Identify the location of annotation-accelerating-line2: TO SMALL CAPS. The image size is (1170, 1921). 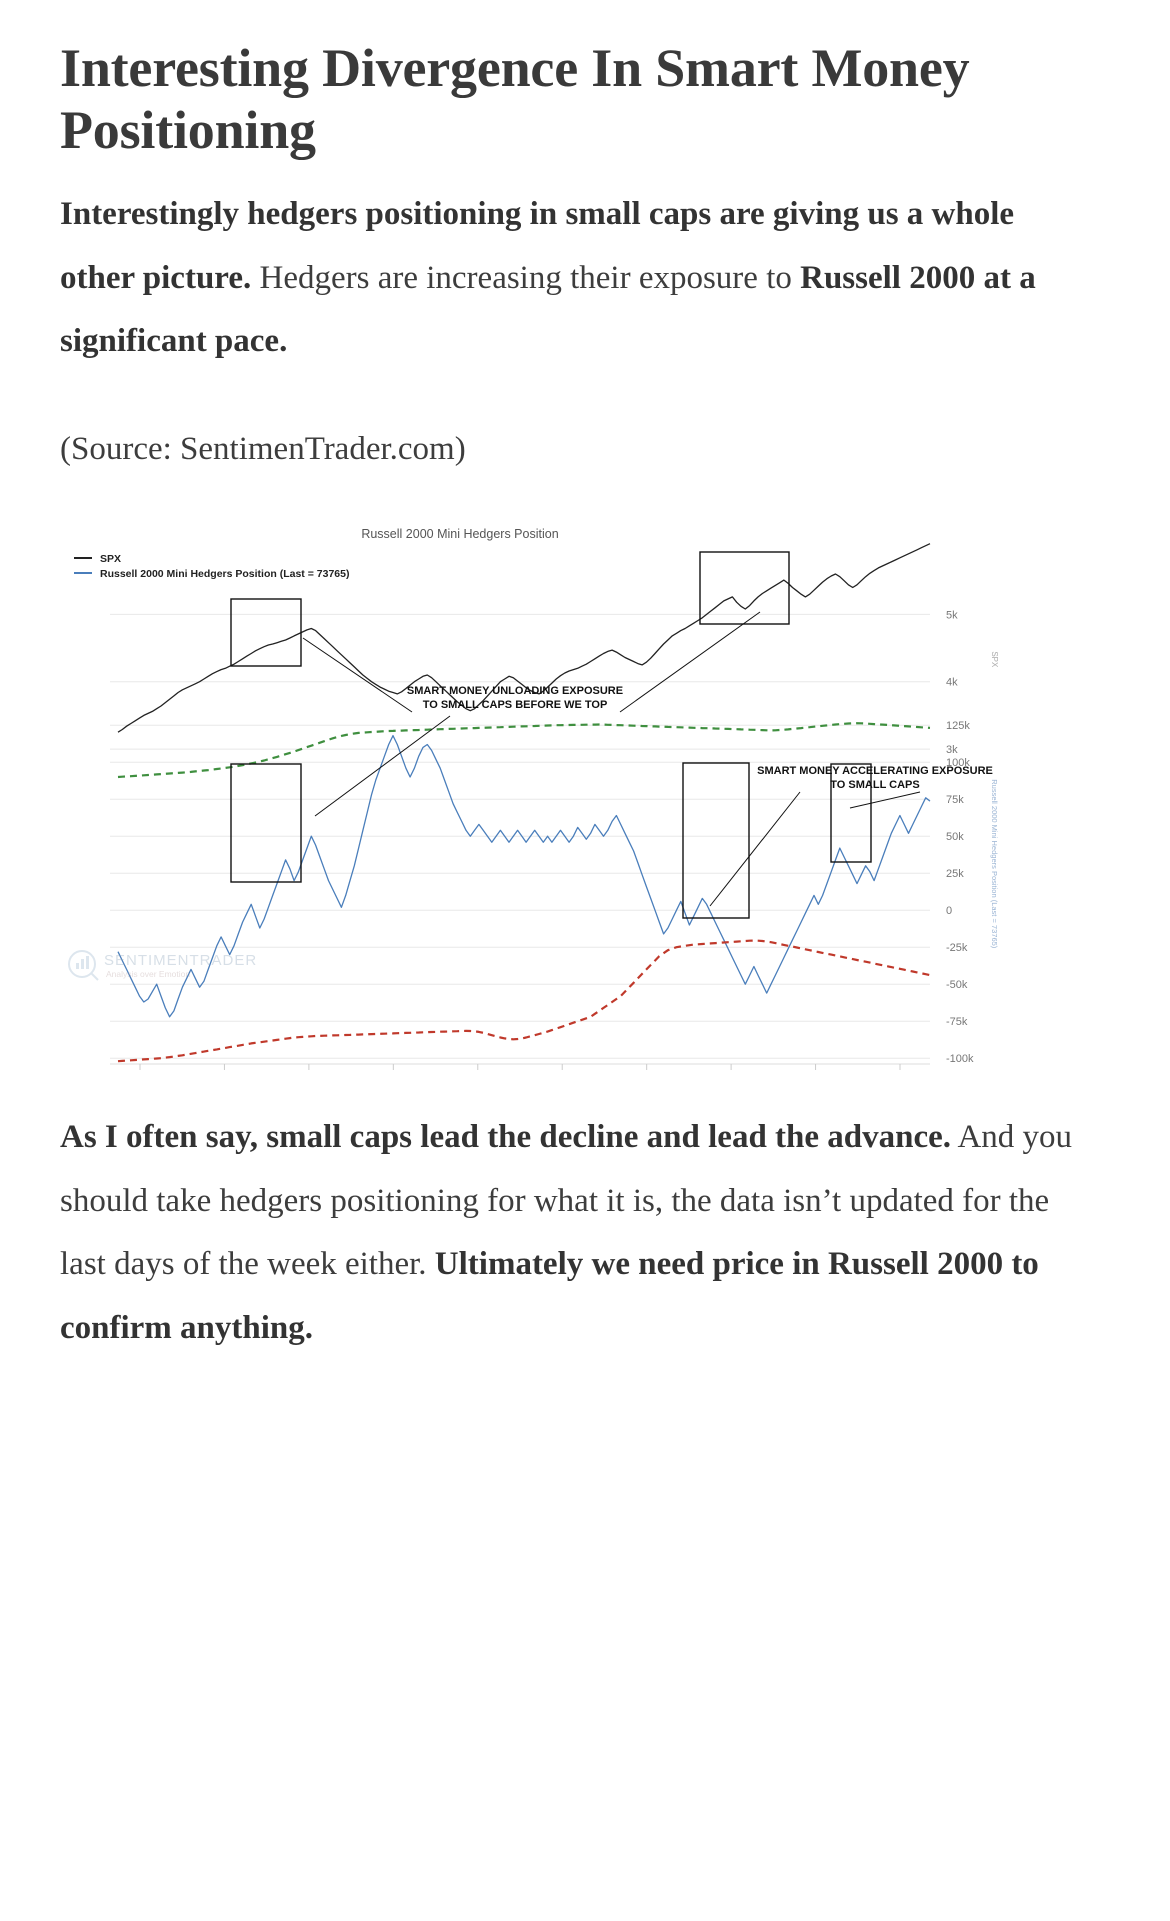
(874, 785).